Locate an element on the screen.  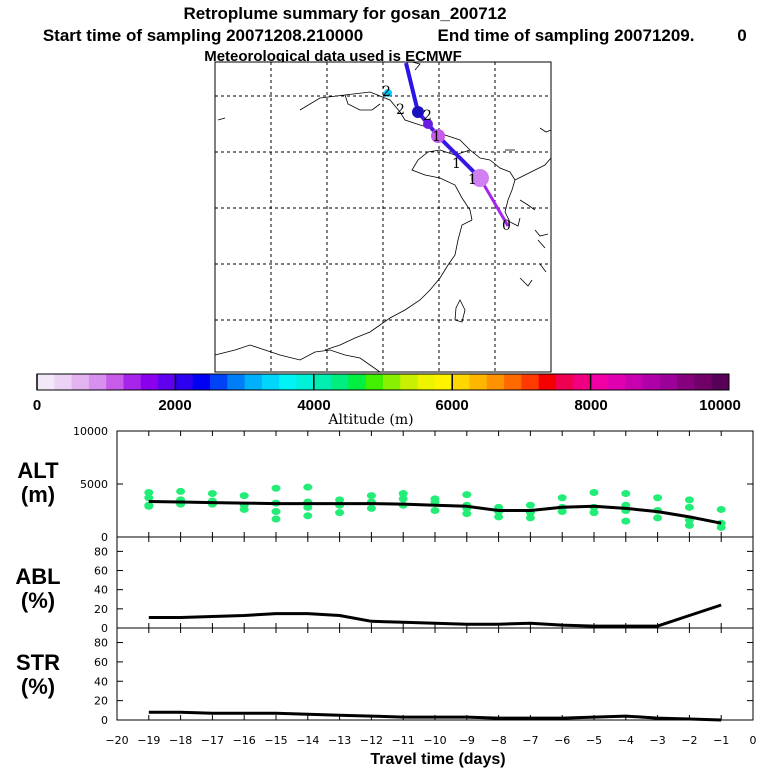
x-tick-label: −7 is located at coordinates (530, 740).